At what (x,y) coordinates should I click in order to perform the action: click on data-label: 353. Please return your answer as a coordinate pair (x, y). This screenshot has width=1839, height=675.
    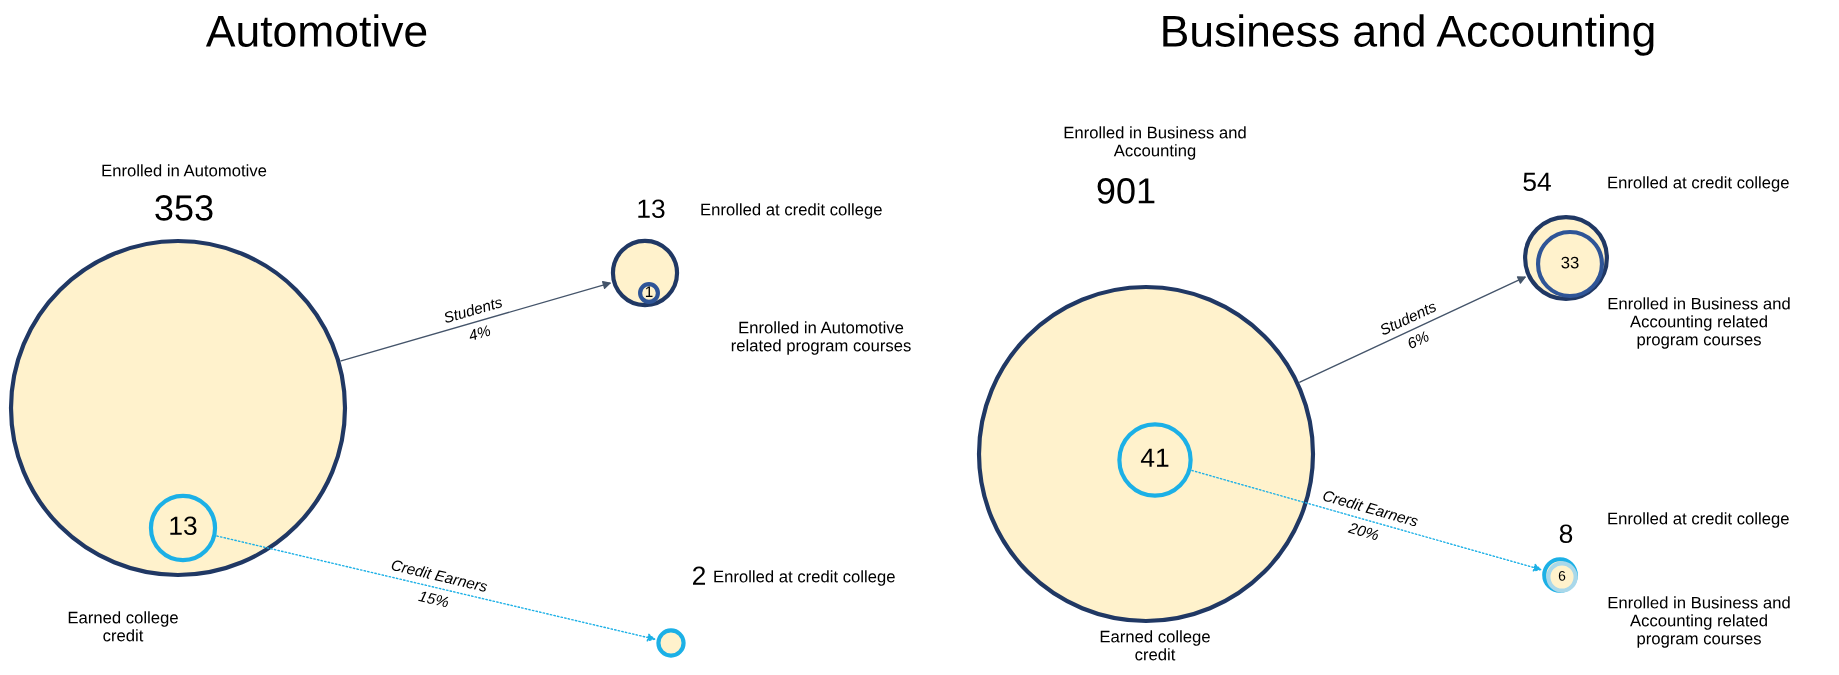
    Looking at the image, I should click on (184, 208).